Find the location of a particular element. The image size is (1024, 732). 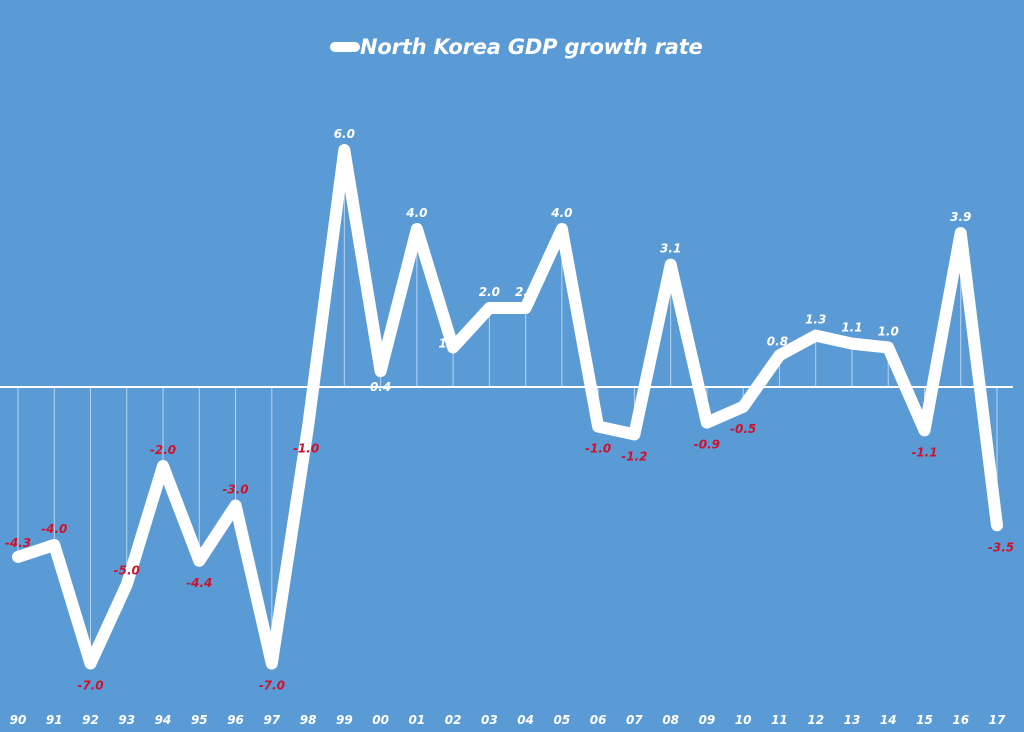

x-tick-label: 93 is located at coordinates (126, 720).